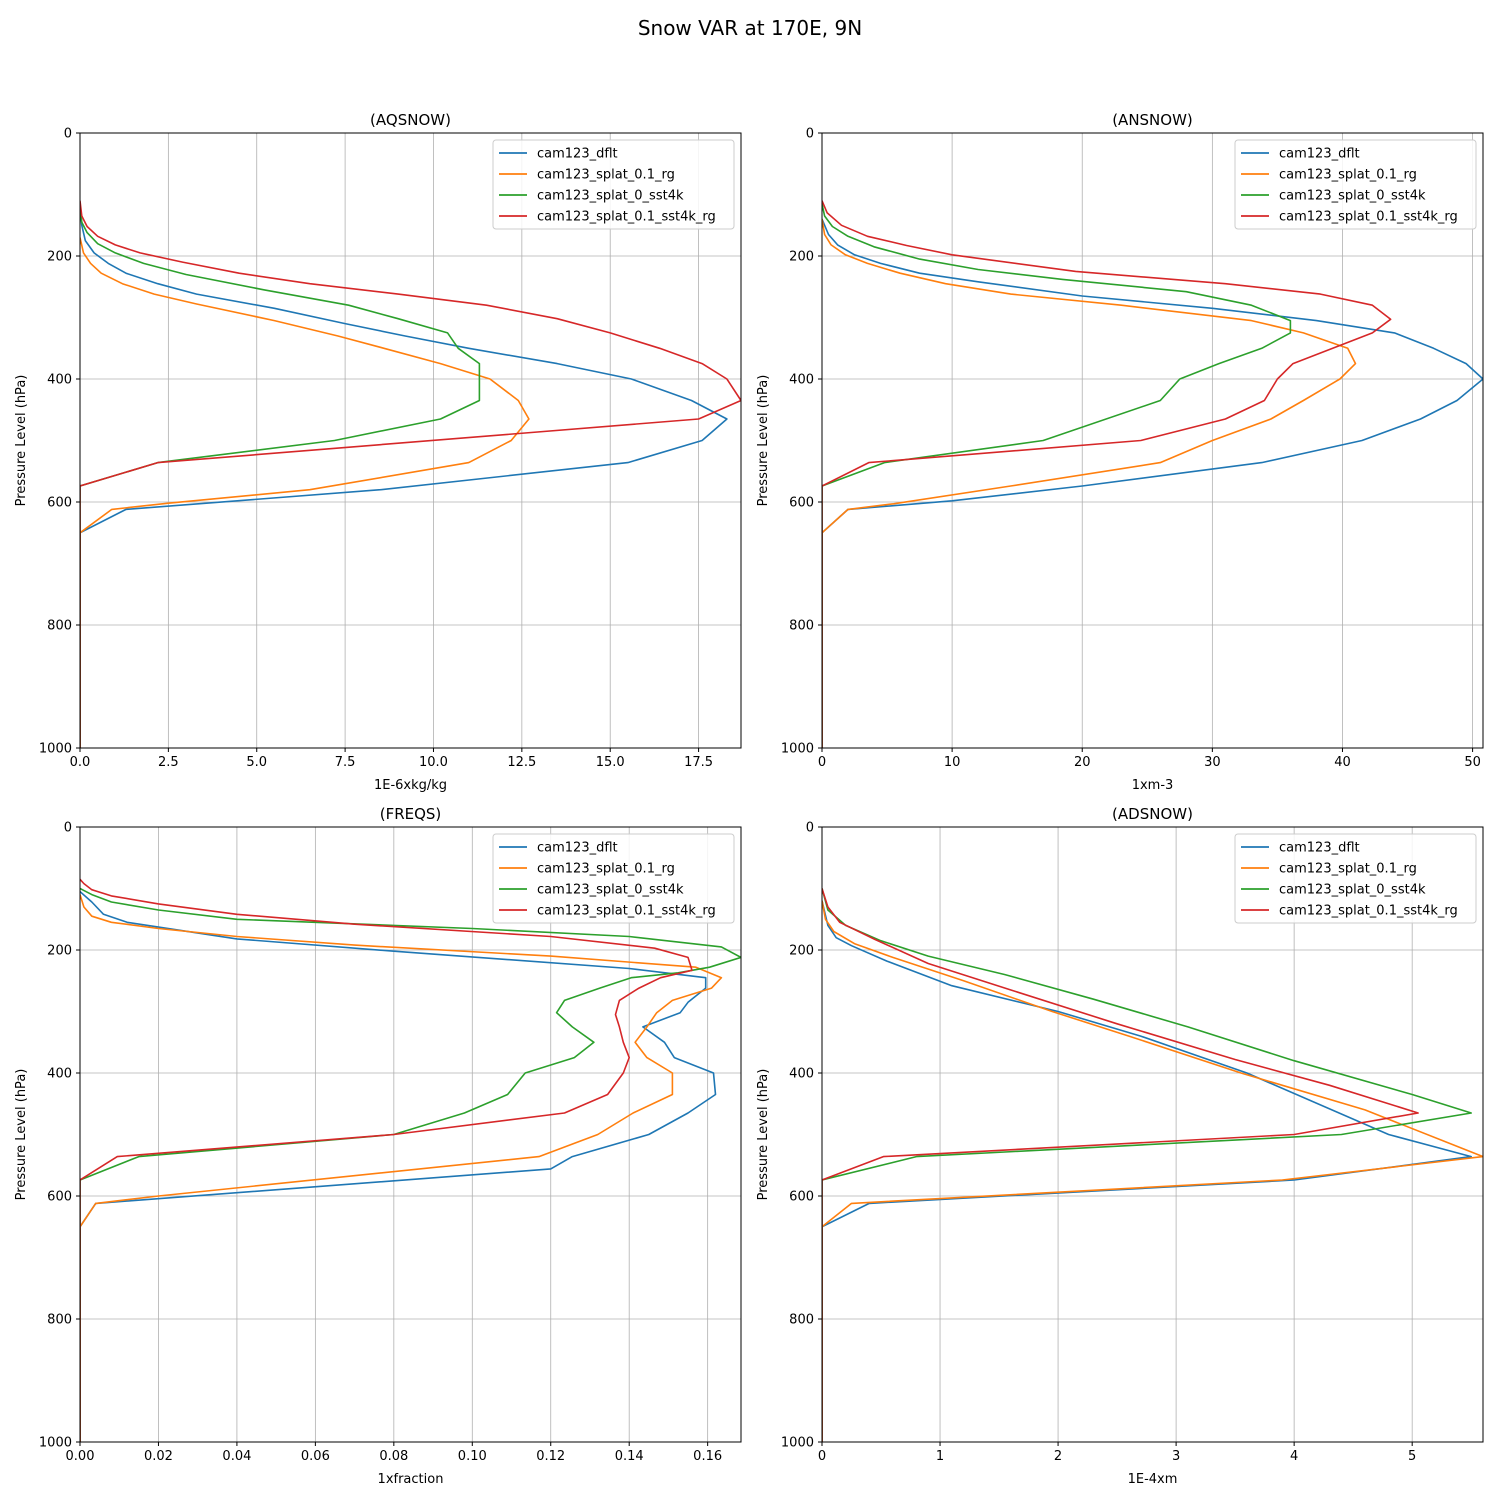 Image resolution: width=1500 pixels, height=1500 pixels. I want to click on x-tick-label: 30, so click(1212, 762).